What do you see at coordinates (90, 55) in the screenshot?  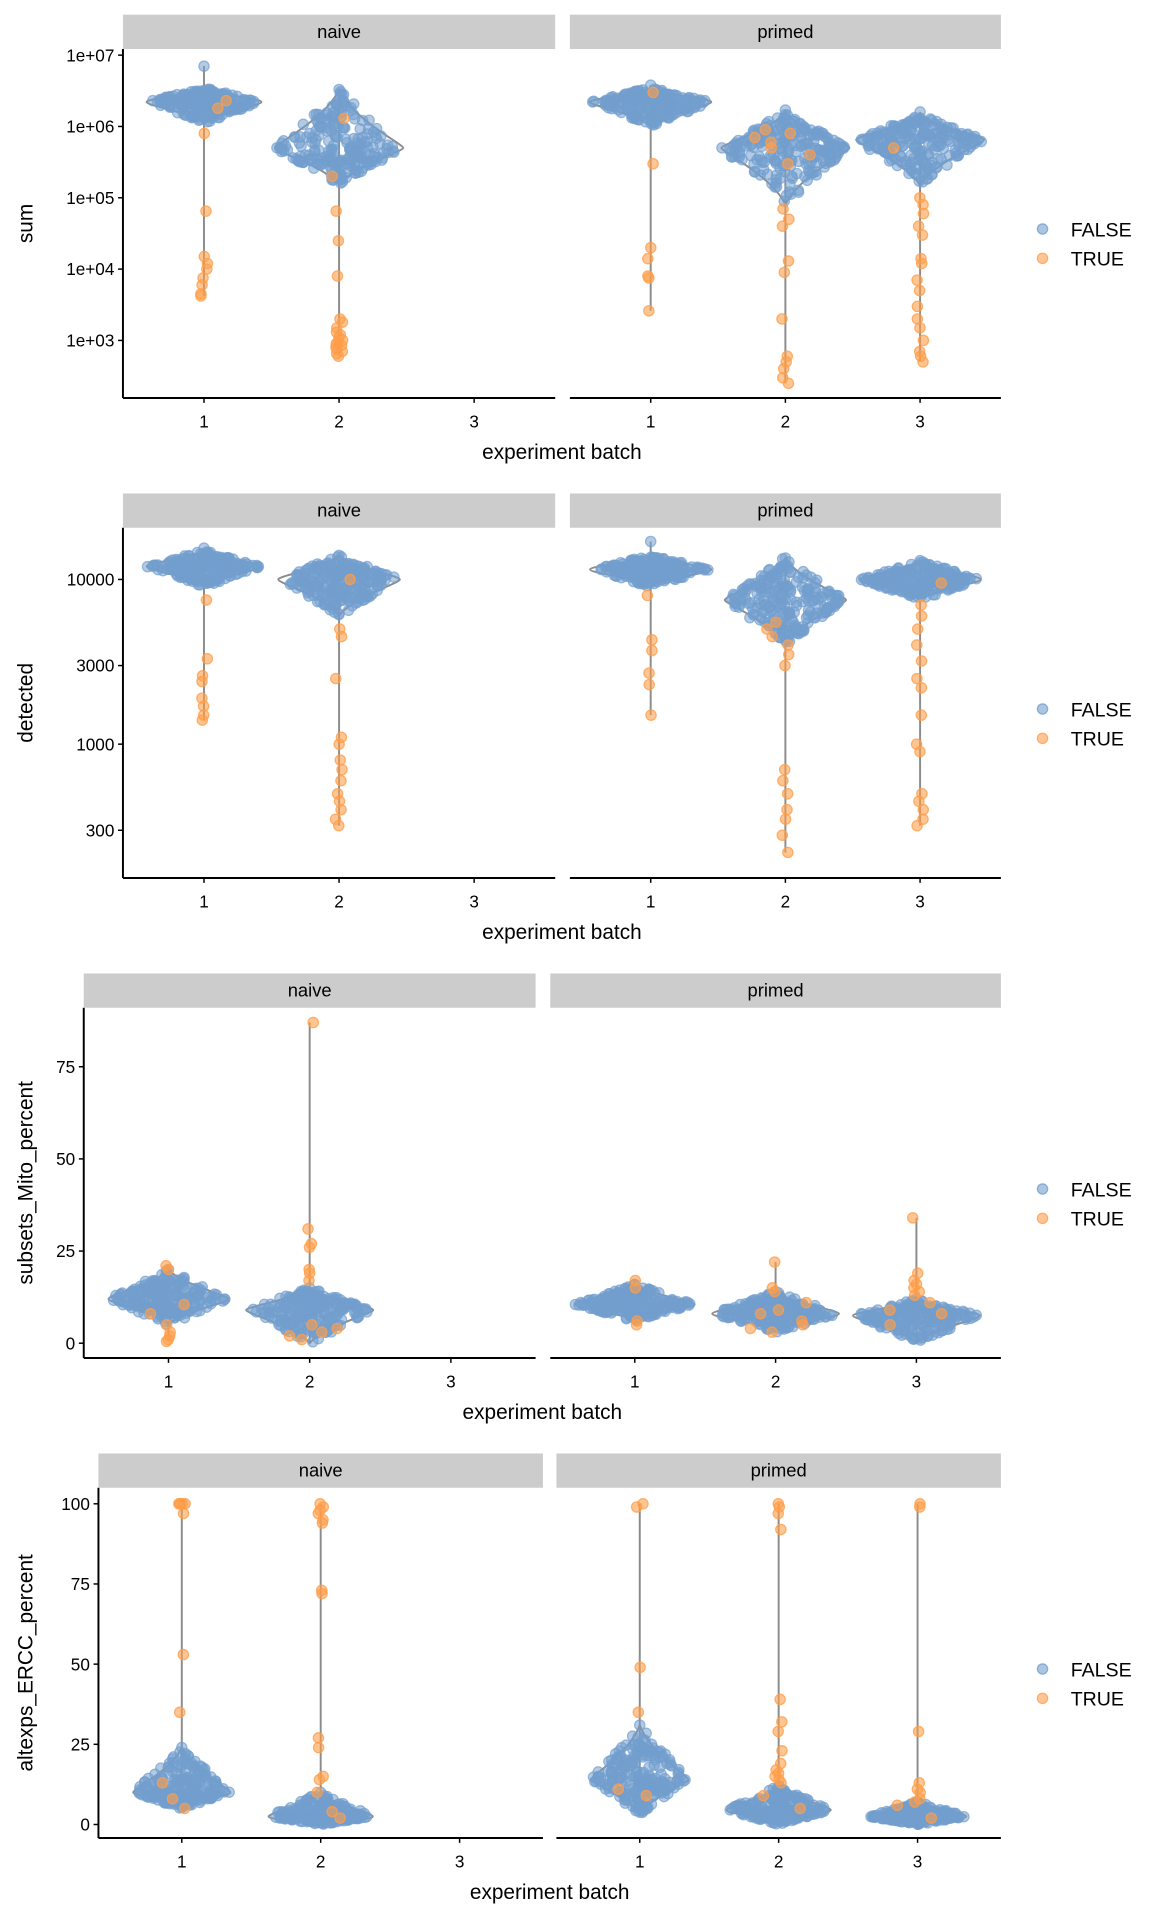 I see `y-tick-label: 1e+07` at bounding box center [90, 55].